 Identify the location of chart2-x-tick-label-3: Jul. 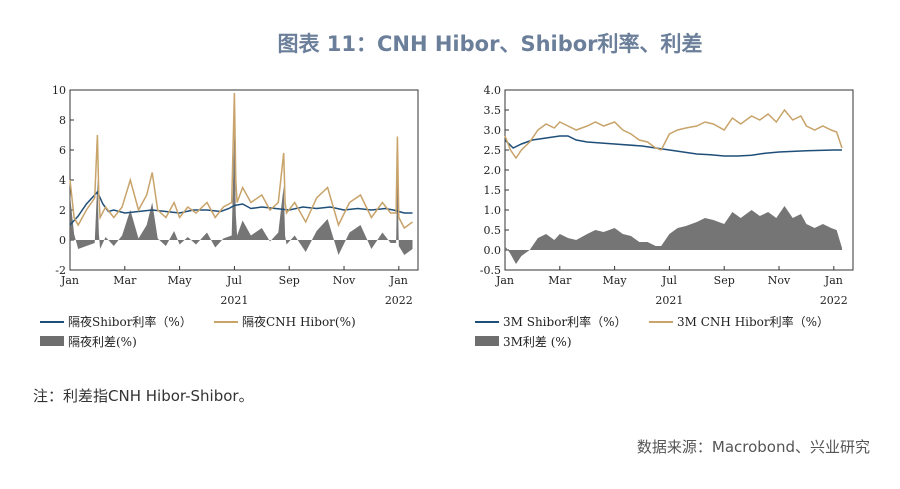
(669, 280).